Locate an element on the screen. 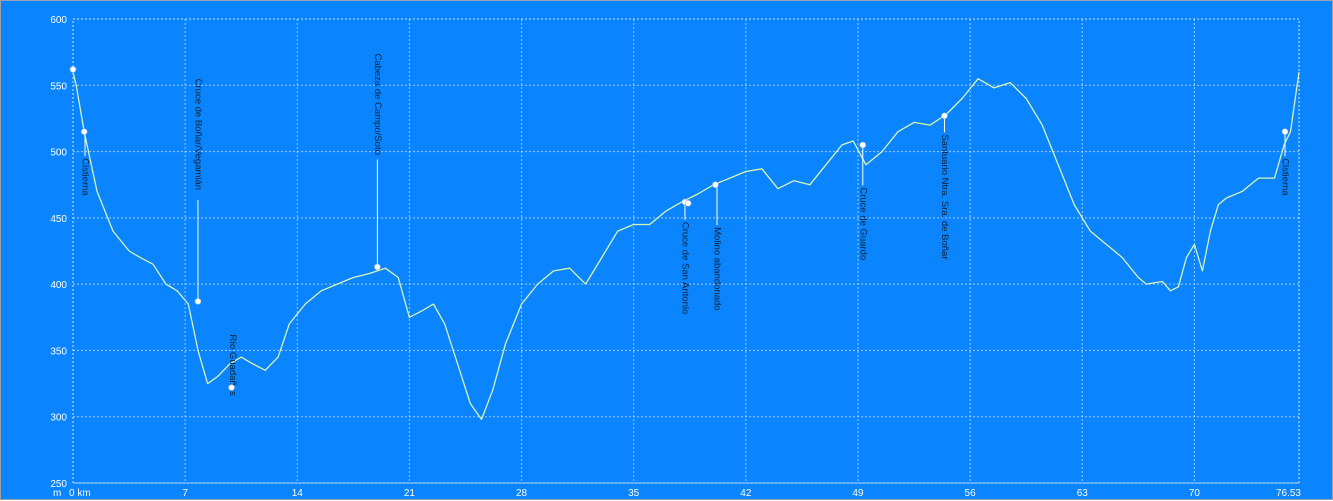 The image size is (1333, 501). waypoint-label: Cruce de Boñar/Vegamián is located at coordinates (197, 134).